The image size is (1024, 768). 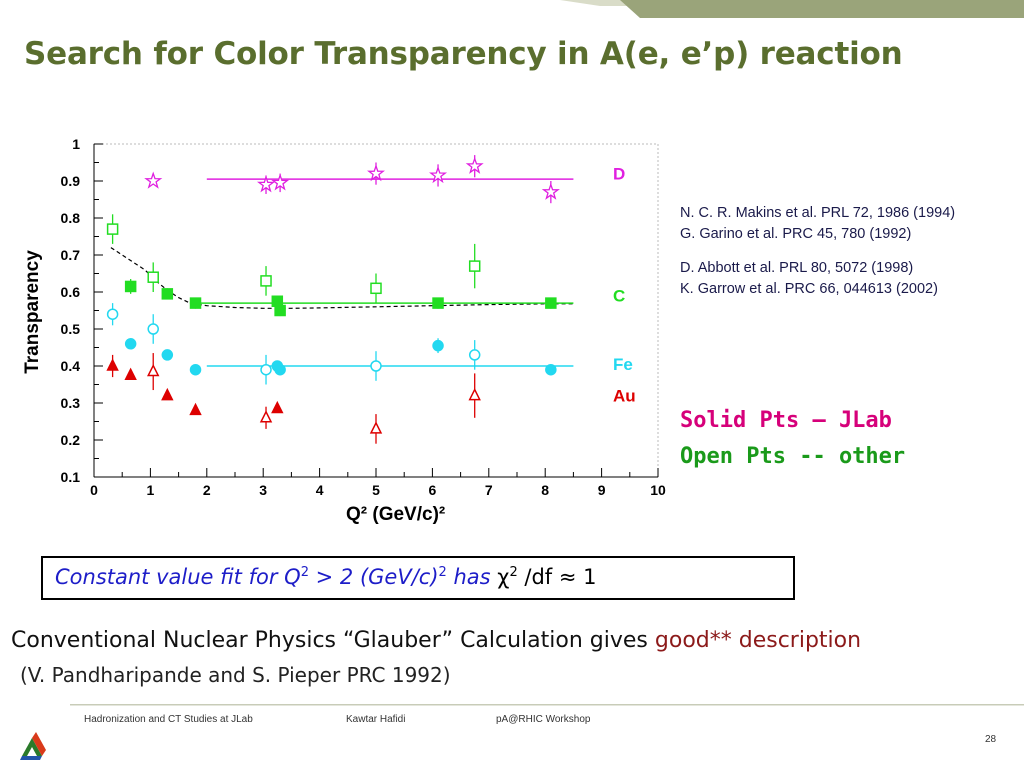 What do you see at coordinates (792, 9) in the screenshot?
I see `header-decoration` at bounding box center [792, 9].